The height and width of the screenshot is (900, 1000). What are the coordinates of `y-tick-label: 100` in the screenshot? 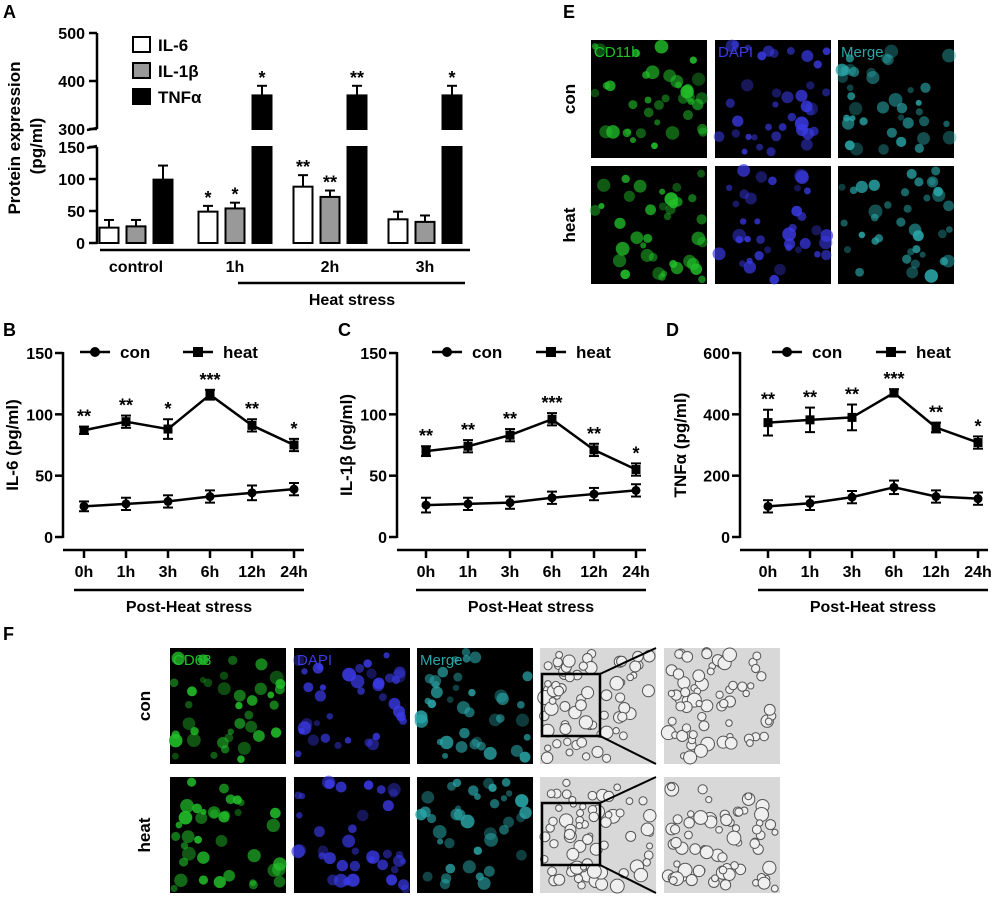 It's located at (373, 415).